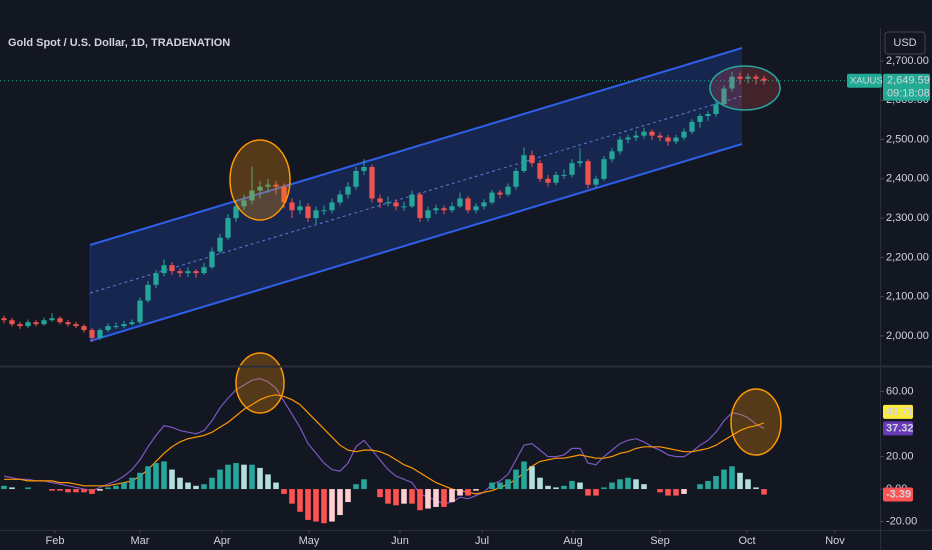 Image resolution: width=932 pixels, height=550 pixels. What do you see at coordinates (900, 456) in the screenshot?
I see `y-tick-label: 20.00` at bounding box center [900, 456].